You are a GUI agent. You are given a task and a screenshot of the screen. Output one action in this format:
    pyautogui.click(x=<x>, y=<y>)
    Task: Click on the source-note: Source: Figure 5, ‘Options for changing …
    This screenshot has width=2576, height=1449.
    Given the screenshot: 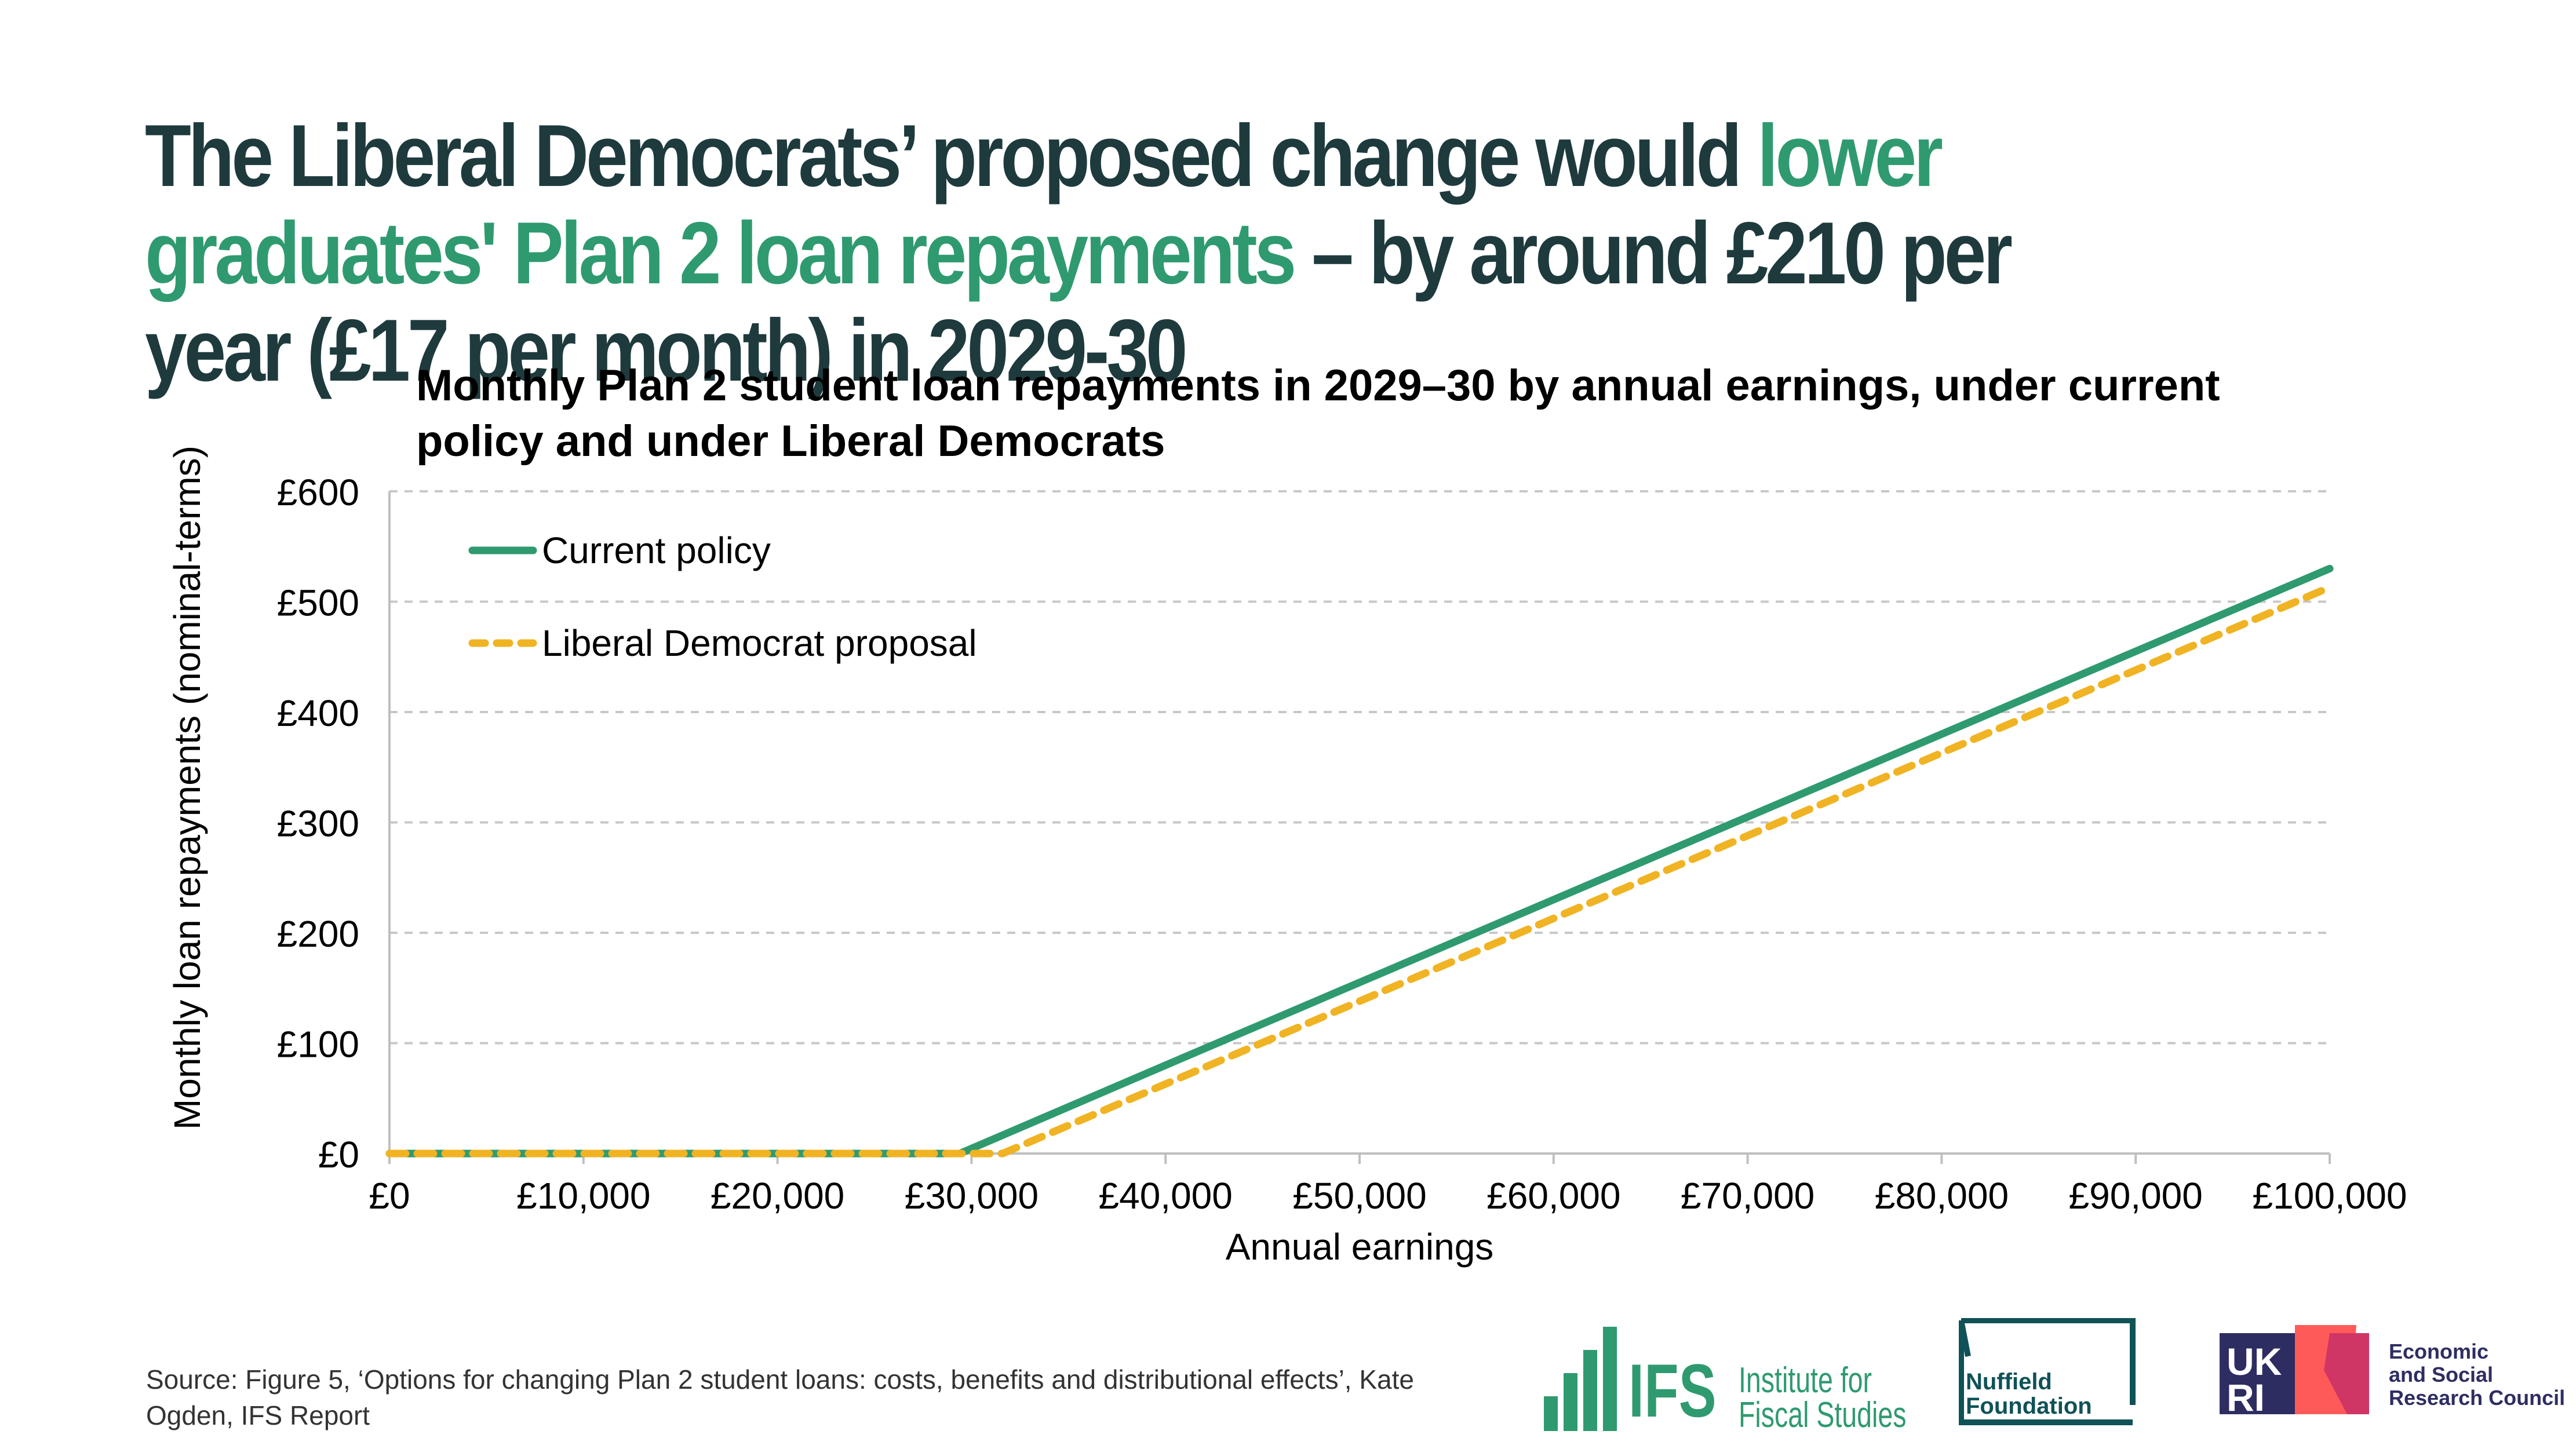 What is the action you would take?
    pyautogui.click(x=780, y=1397)
    